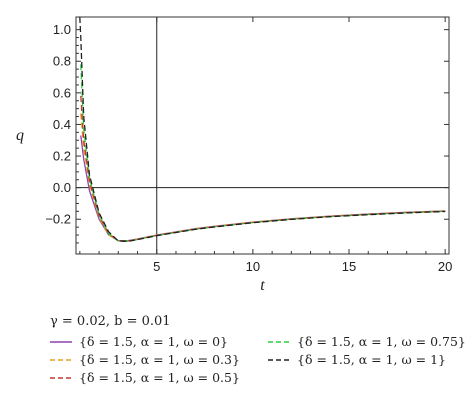 The height and width of the screenshot is (406, 474). Describe the element at coordinates (62, 29) in the screenshot. I see `y-tick-label: 1.0` at that location.